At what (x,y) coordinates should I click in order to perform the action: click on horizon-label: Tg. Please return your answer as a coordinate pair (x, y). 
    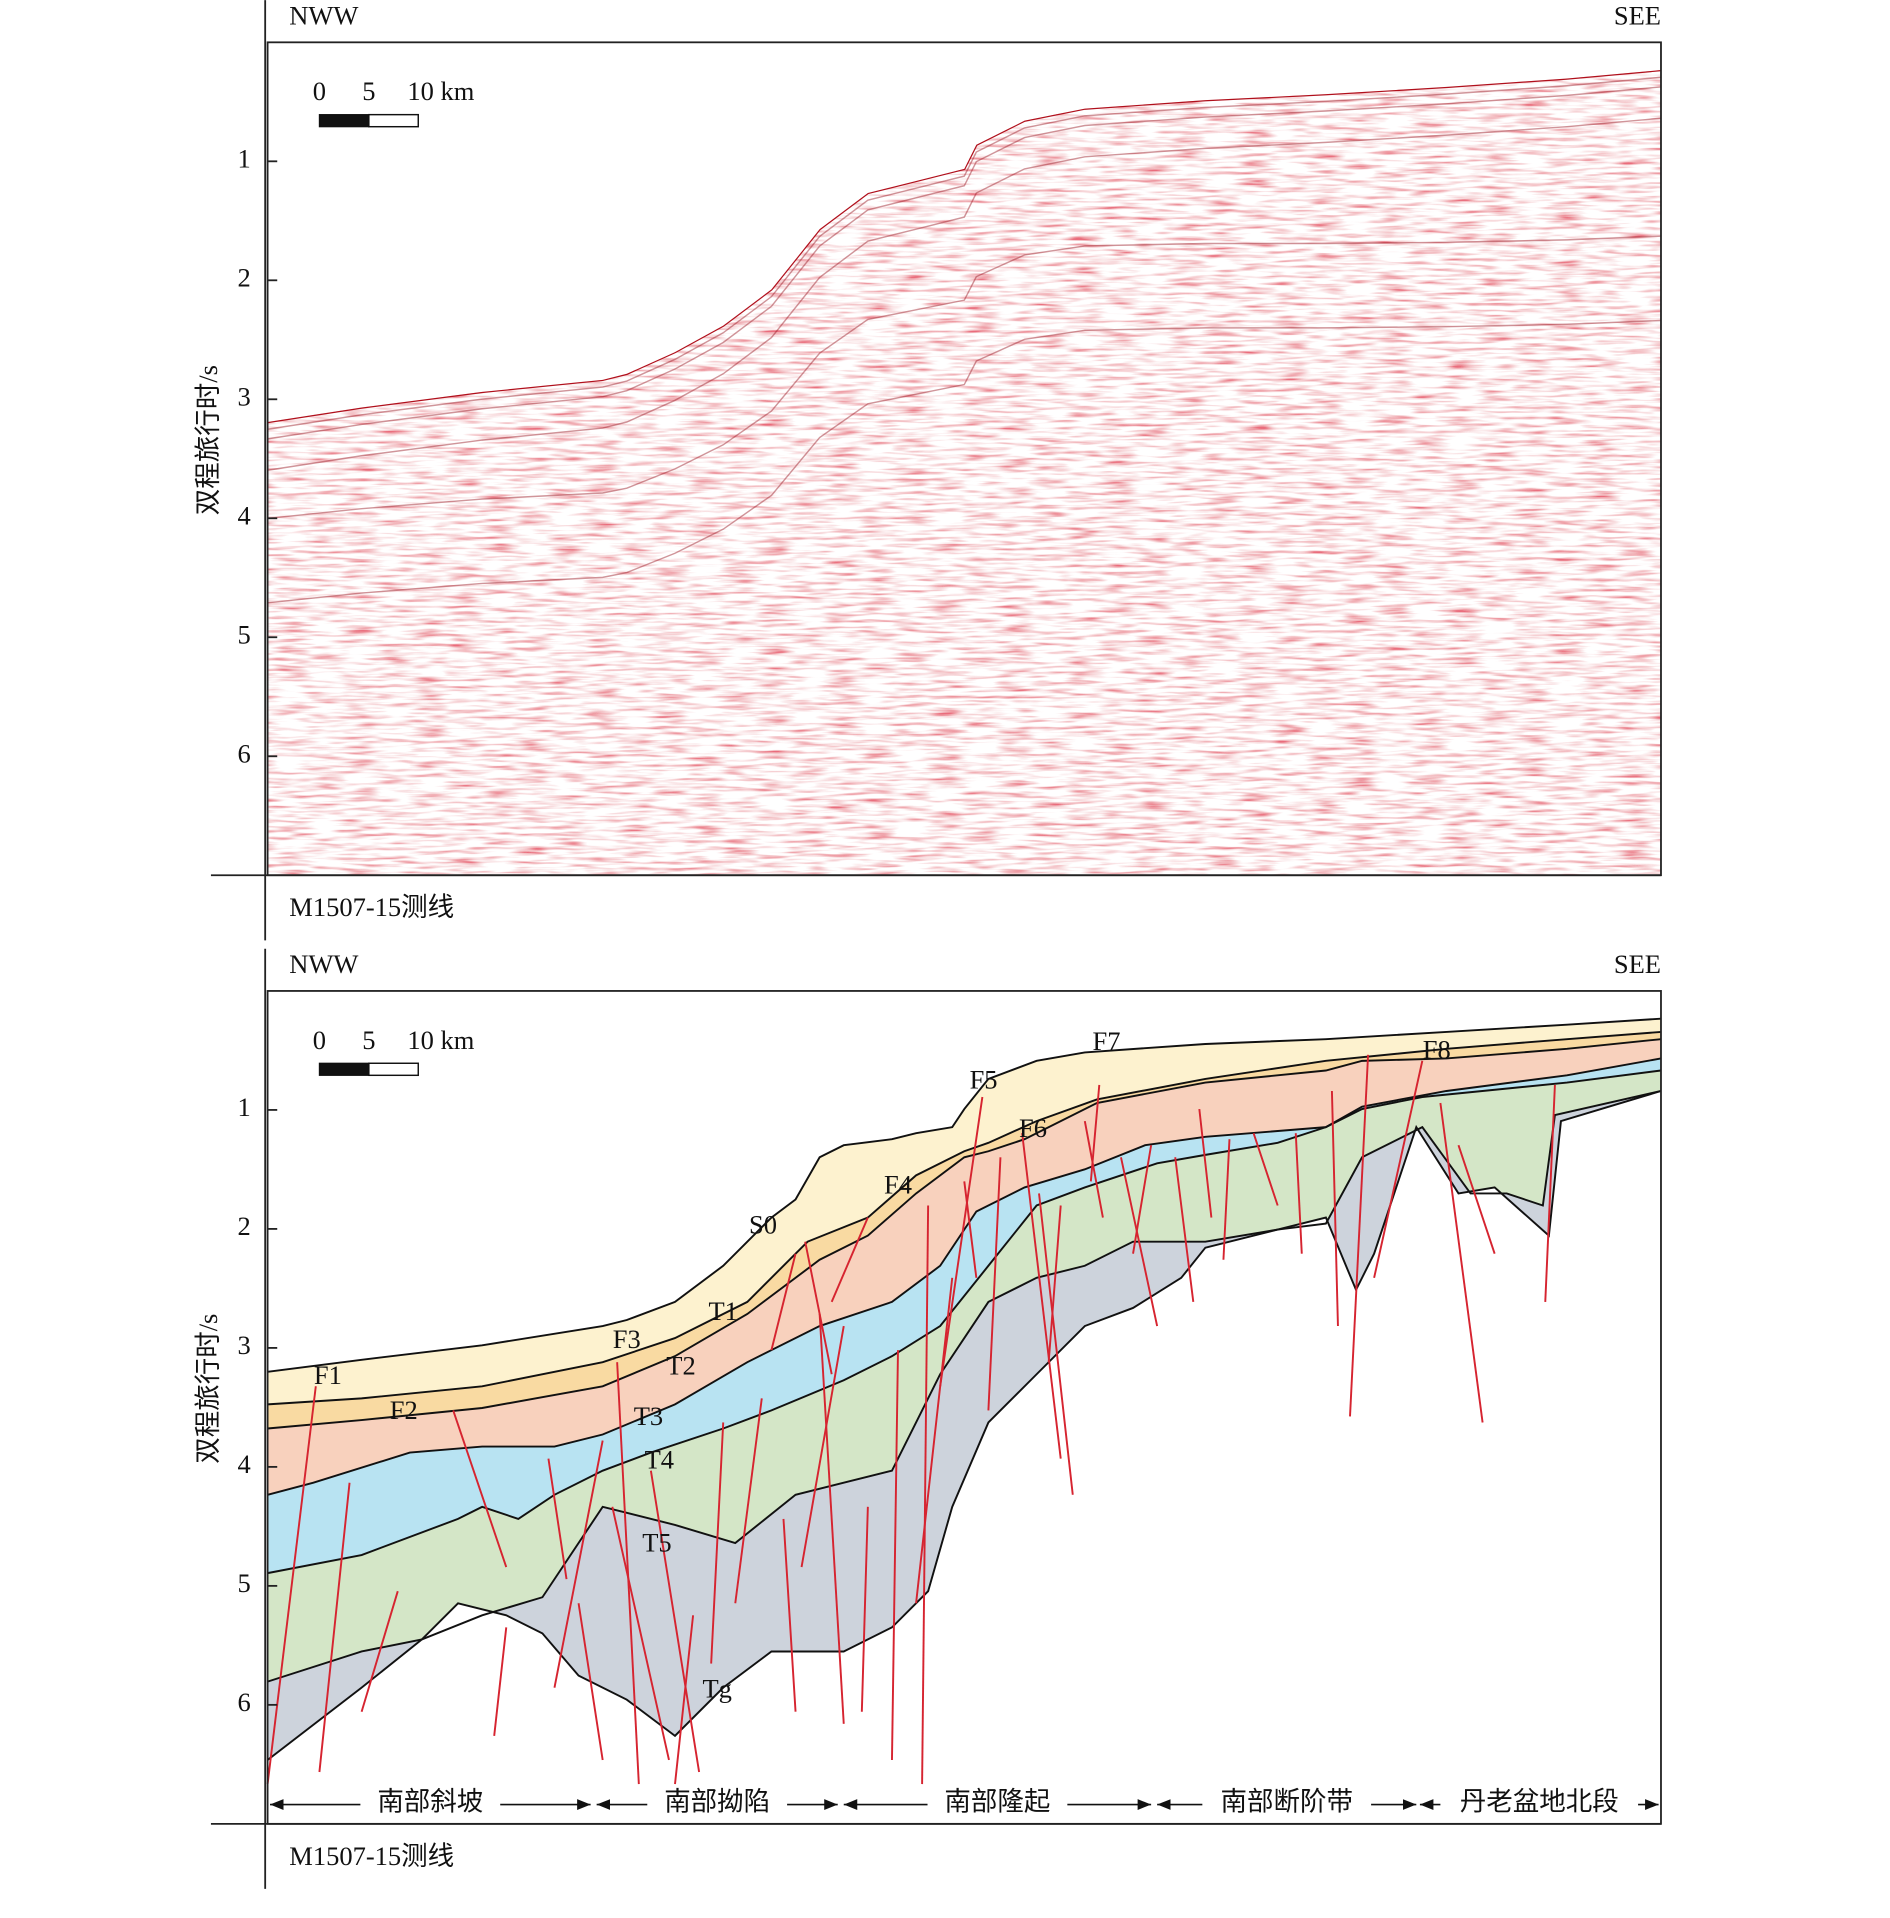
    Looking at the image, I should click on (716, 1688).